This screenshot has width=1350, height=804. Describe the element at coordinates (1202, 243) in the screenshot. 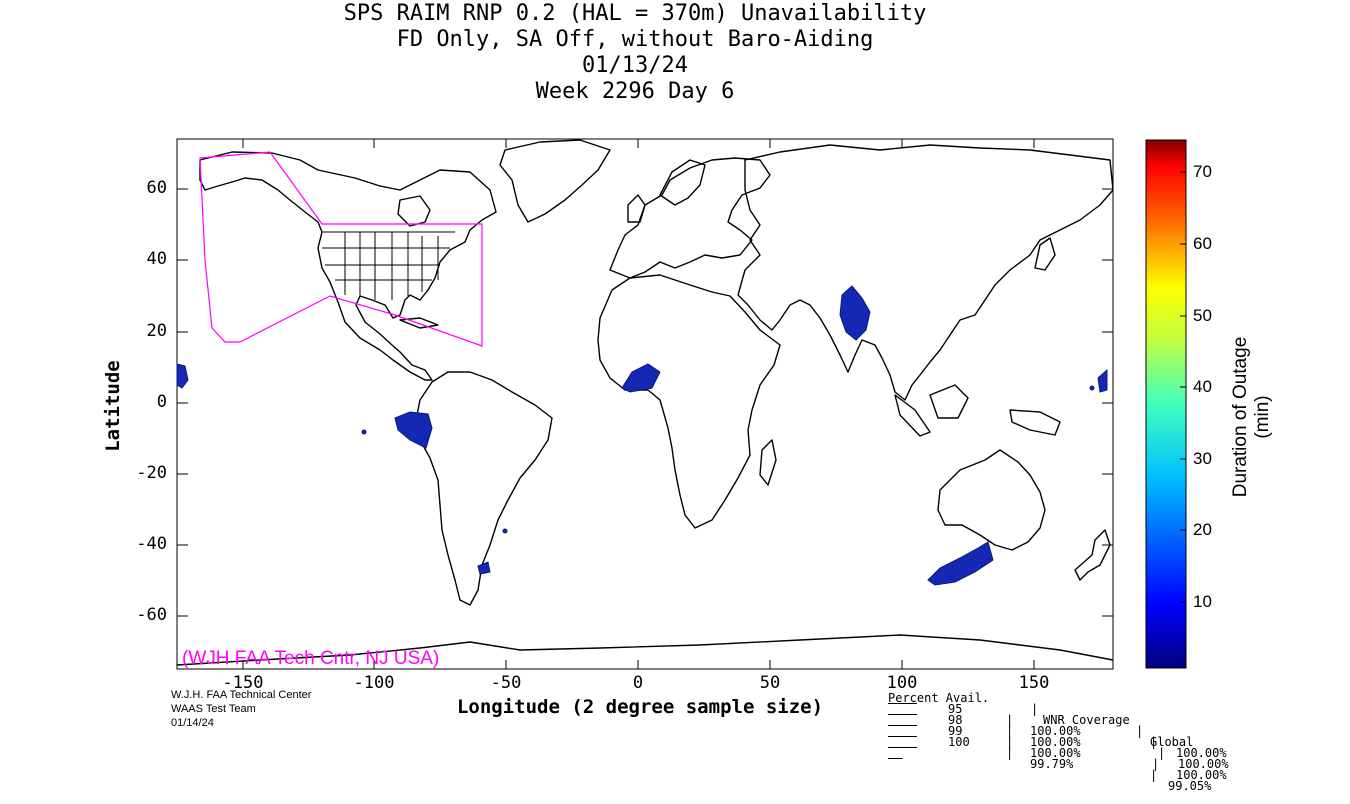

I see `colorbar-tick-label: 60` at that location.